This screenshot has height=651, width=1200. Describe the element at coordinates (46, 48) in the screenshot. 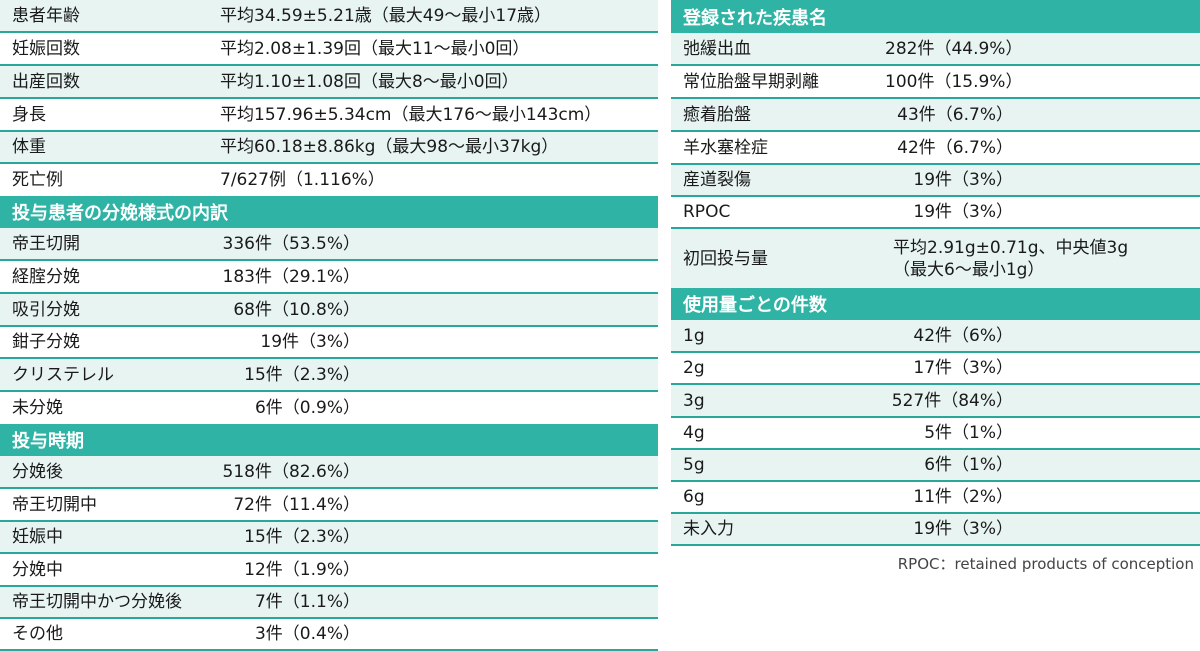

I see `row-label: 妊娠回数` at that location.